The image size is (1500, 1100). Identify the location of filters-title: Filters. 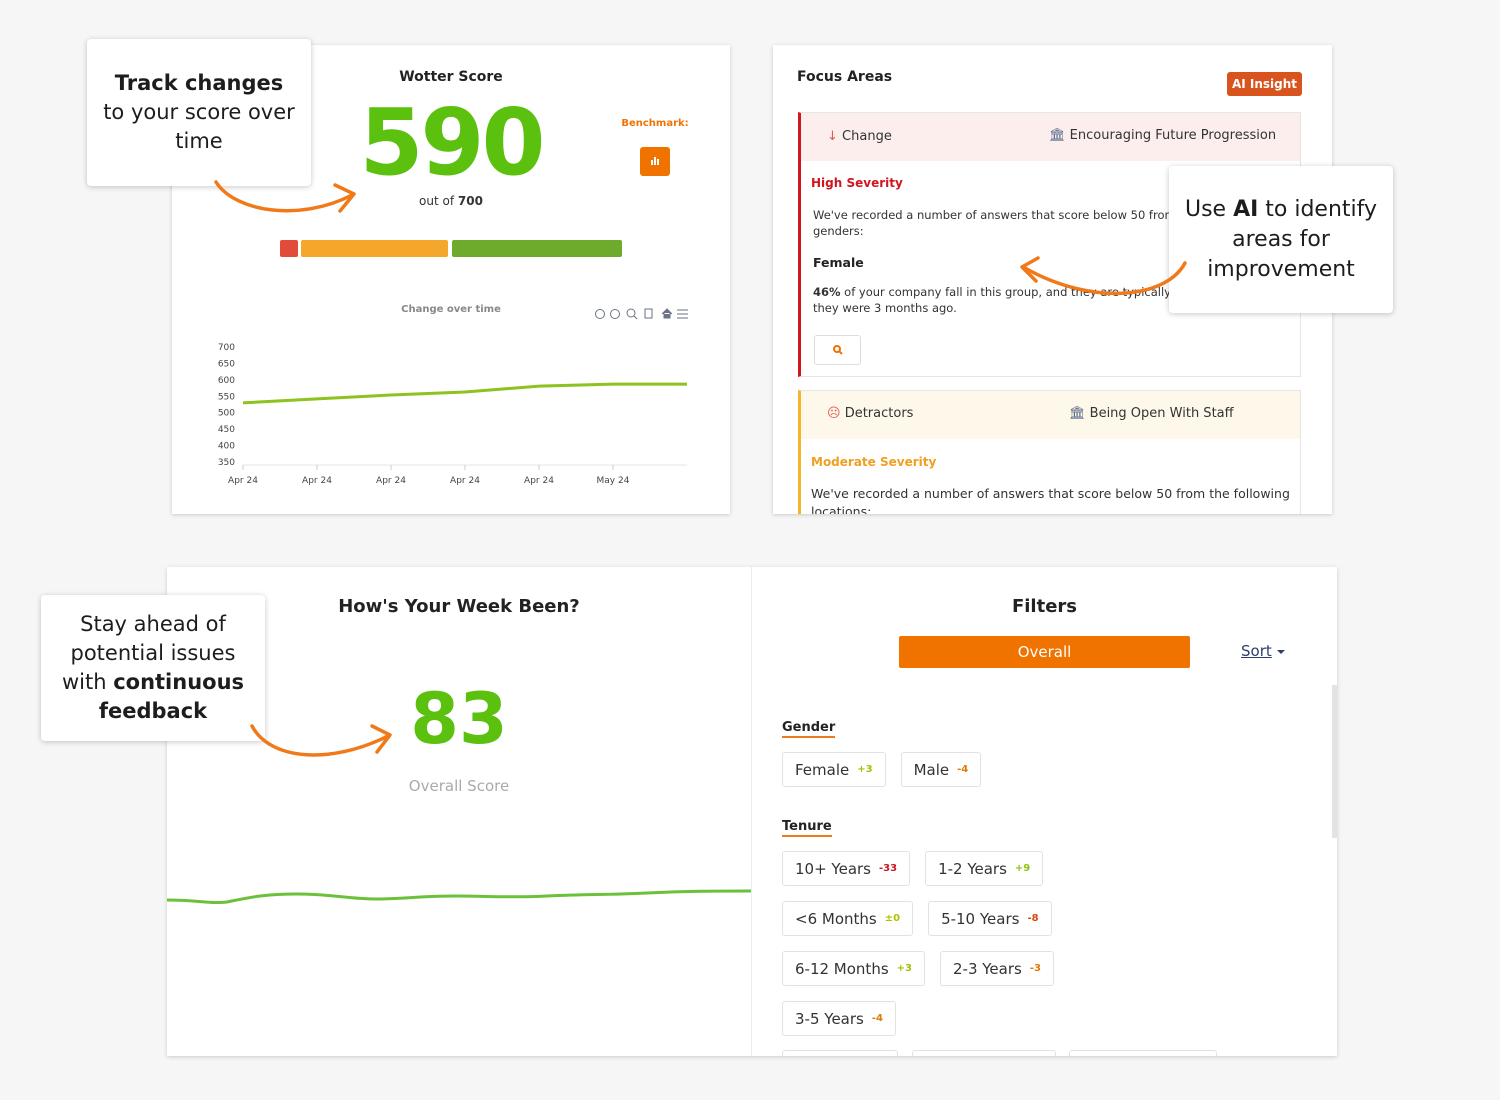
(1044, 606).